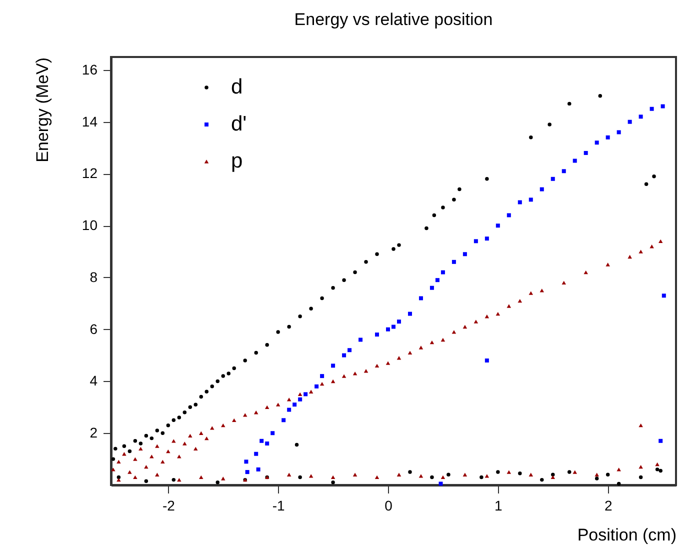  Describe the element at coordinates (279, 506) in the screenshot. I see `x-tick-label: -1` at that location.